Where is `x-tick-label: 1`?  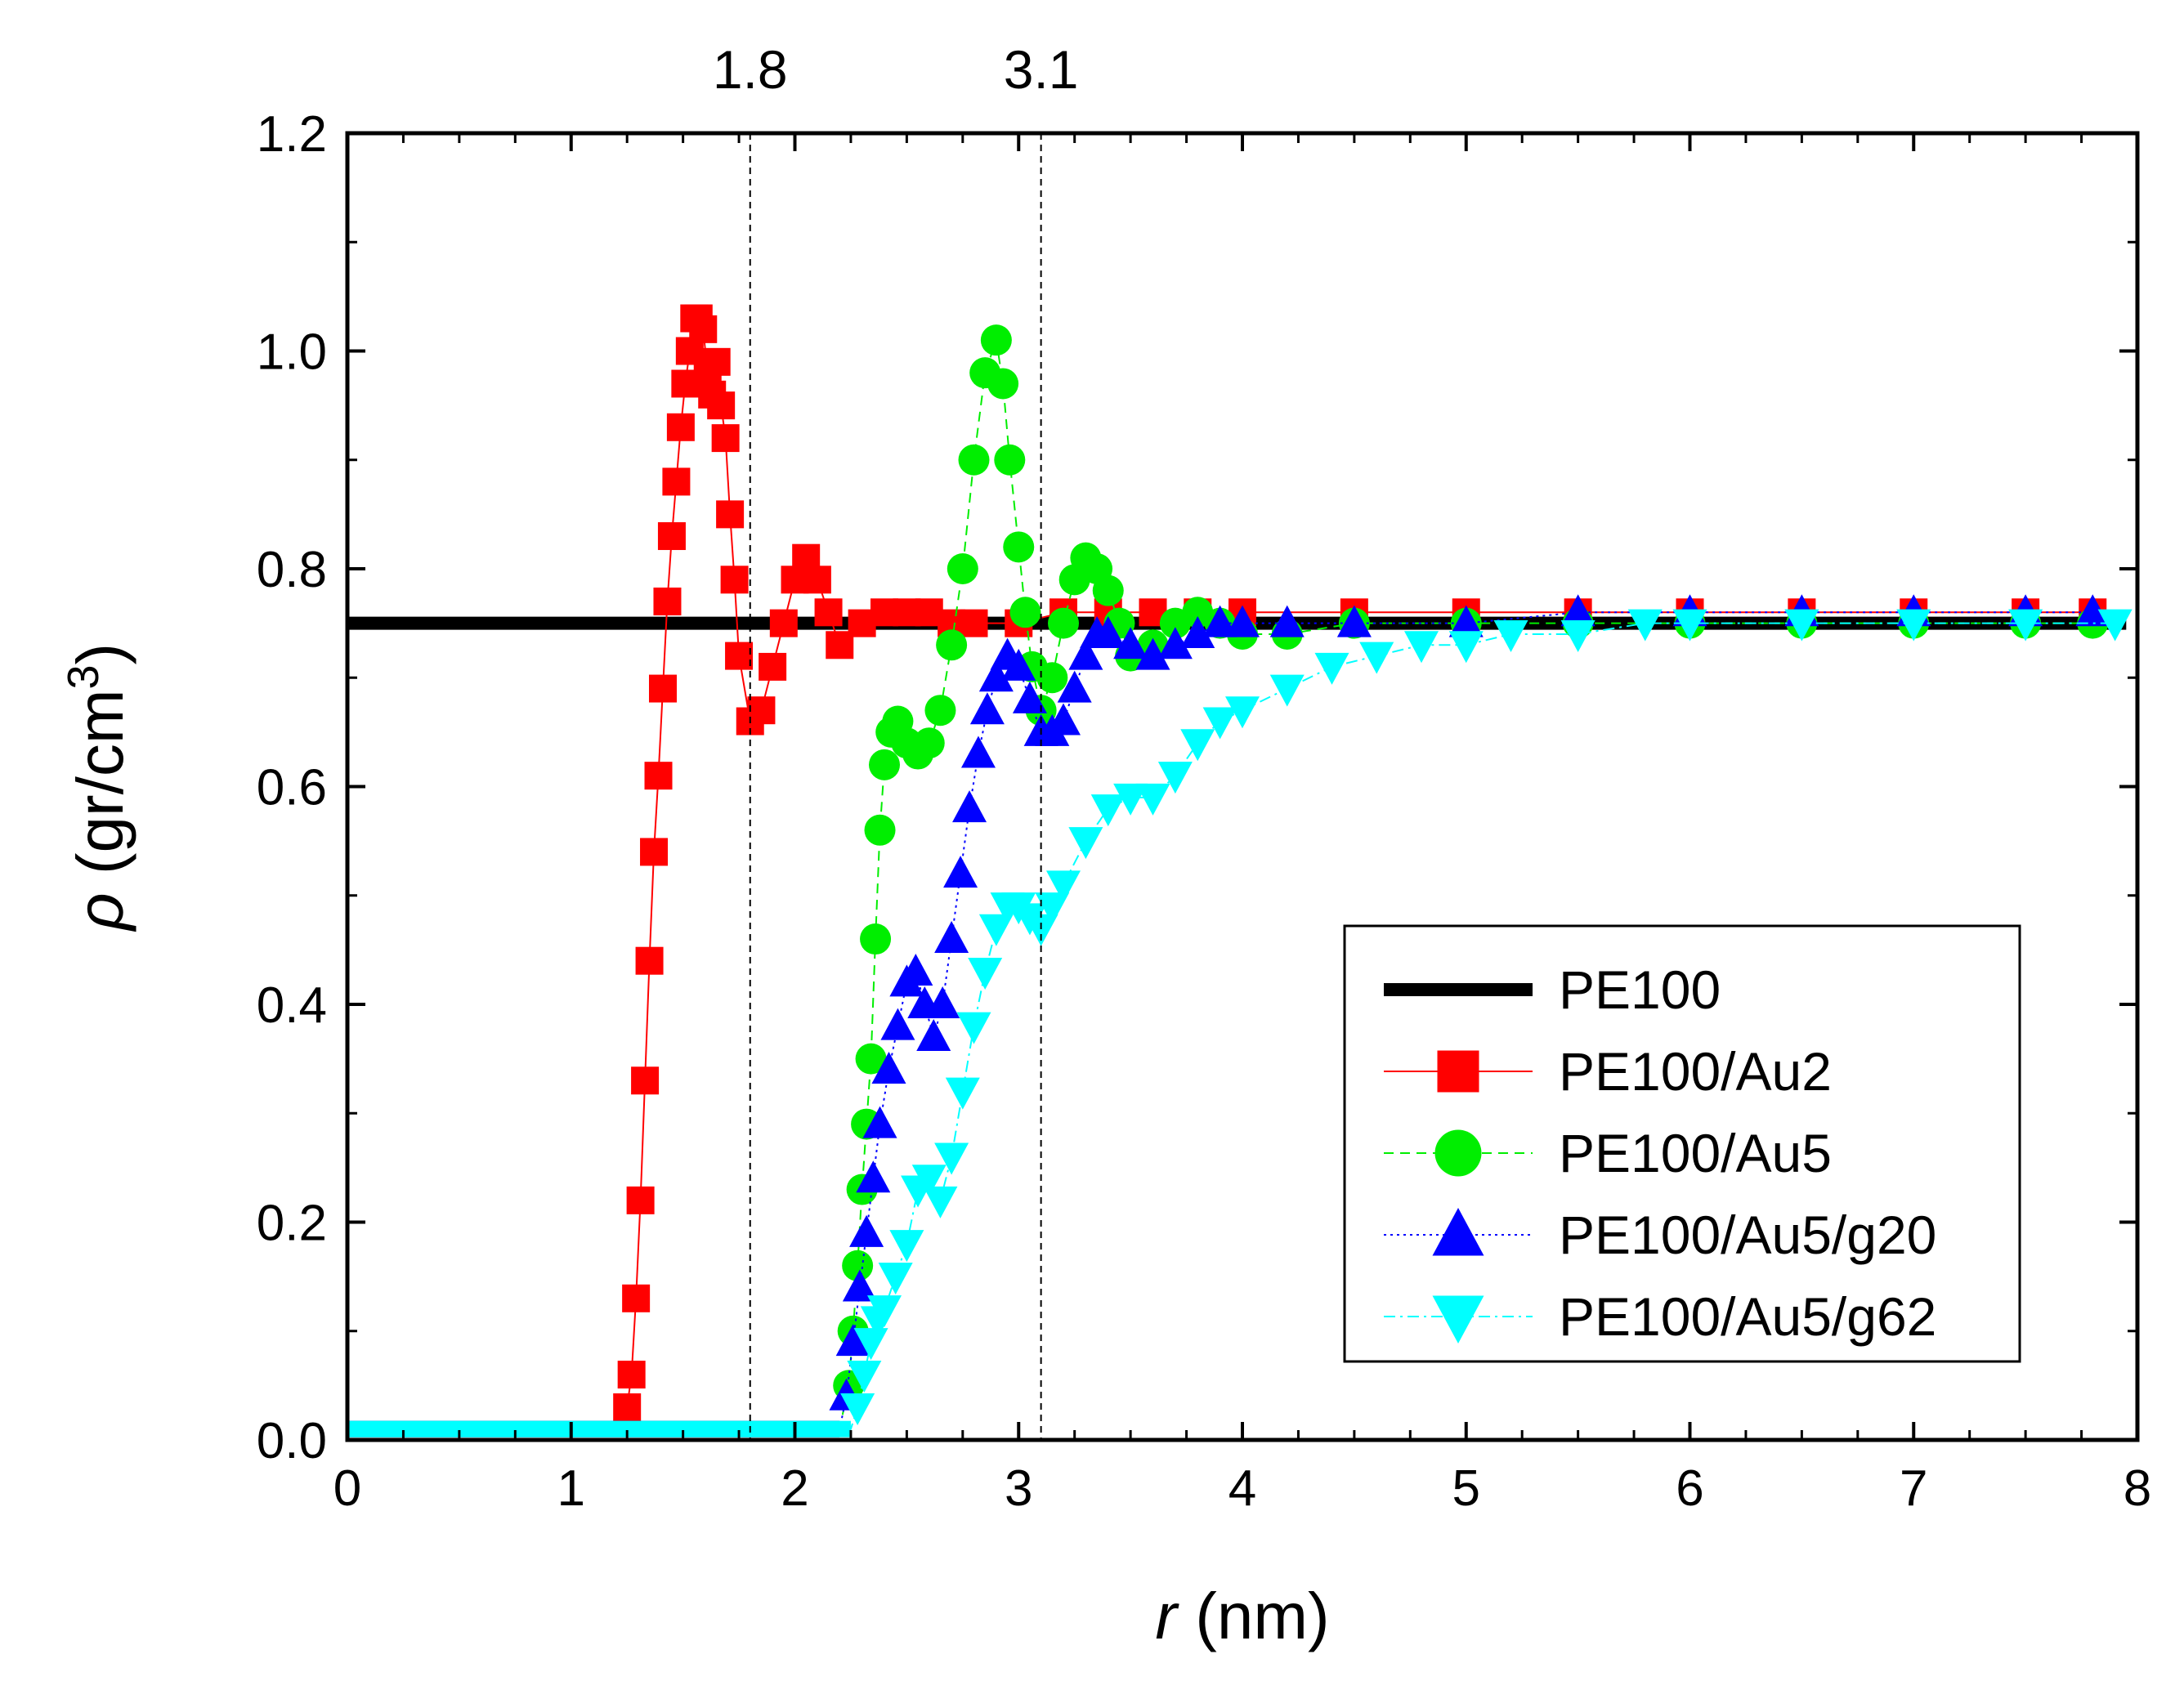 x-tick-label: 1 is located at coordinates (571, 1488).